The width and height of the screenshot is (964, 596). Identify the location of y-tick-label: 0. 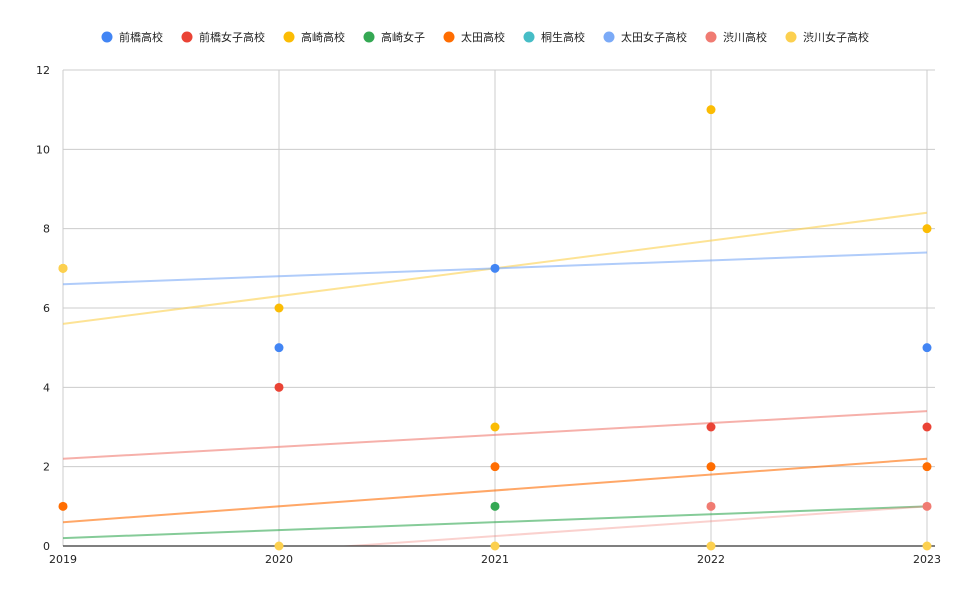
(46, 546).